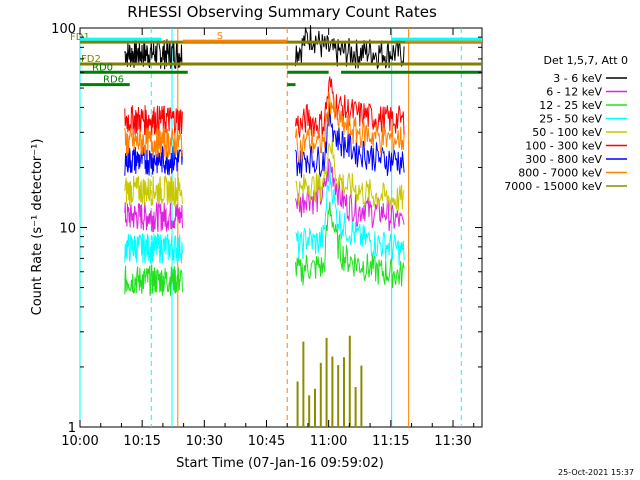 The height and width of the screenshot is (480, 640). Describe the element at coordinates (563, 146) in the screenshot. I see `legend-label-5: 100 - 300 keV` at that location.